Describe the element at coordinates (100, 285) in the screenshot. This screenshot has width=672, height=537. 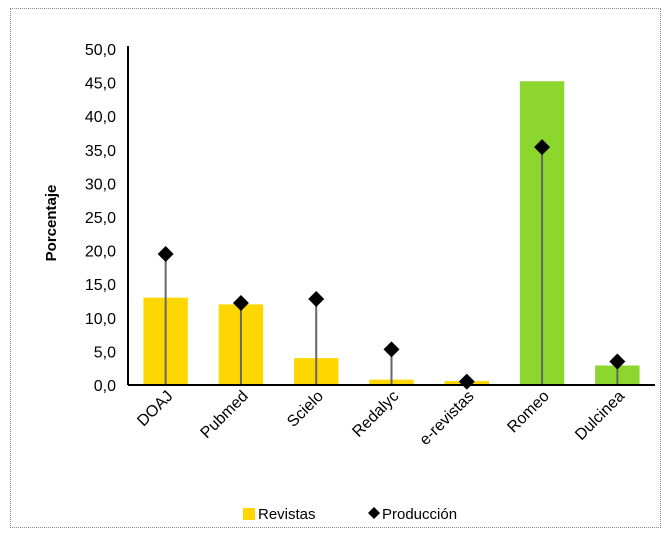
I see `y-tick-label: 15,0` at that location.